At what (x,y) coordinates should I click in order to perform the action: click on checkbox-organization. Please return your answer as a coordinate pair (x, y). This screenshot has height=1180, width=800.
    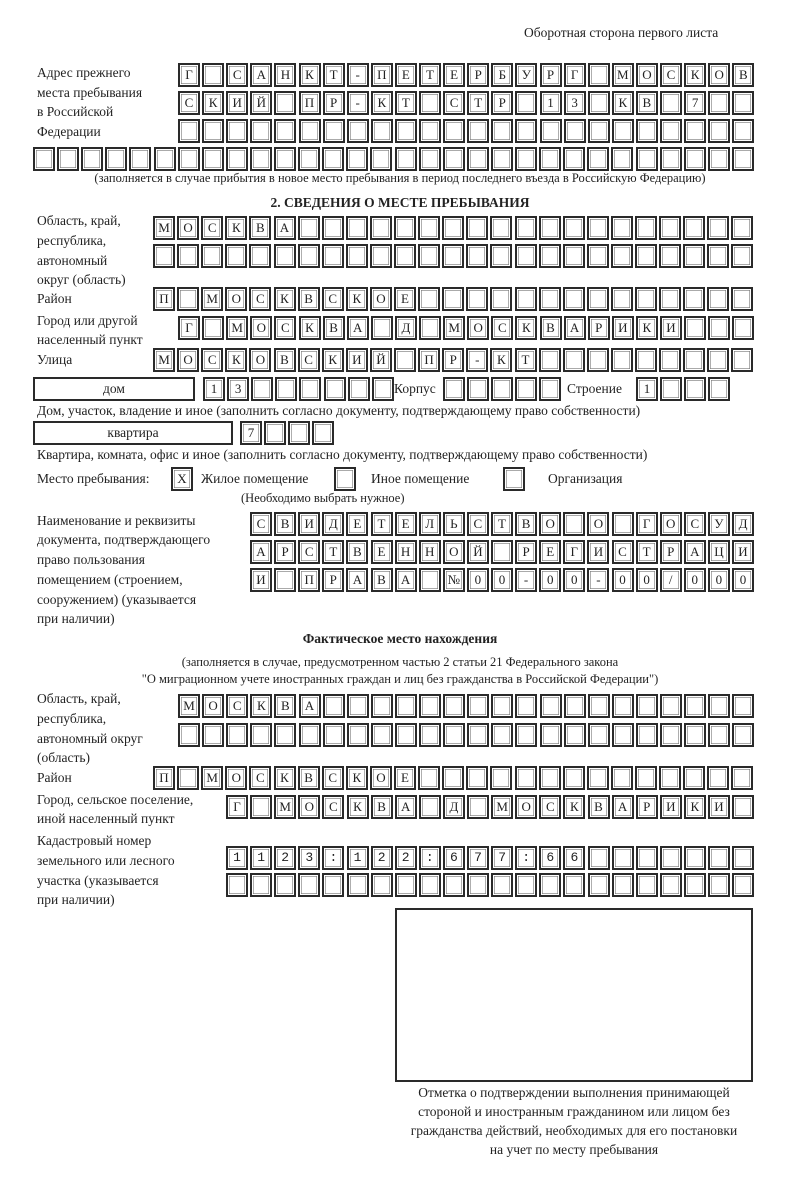
    Looking at the image, I should click on (514, 479).